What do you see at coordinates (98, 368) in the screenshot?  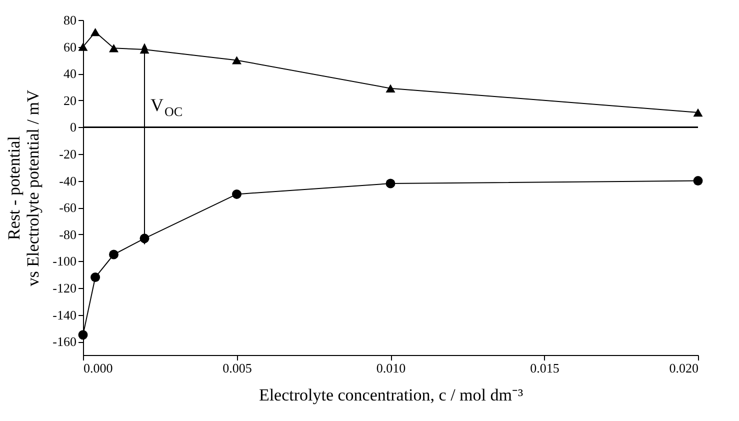 I see `x-tick-label: 0.000` at bounding box center [98, 368].